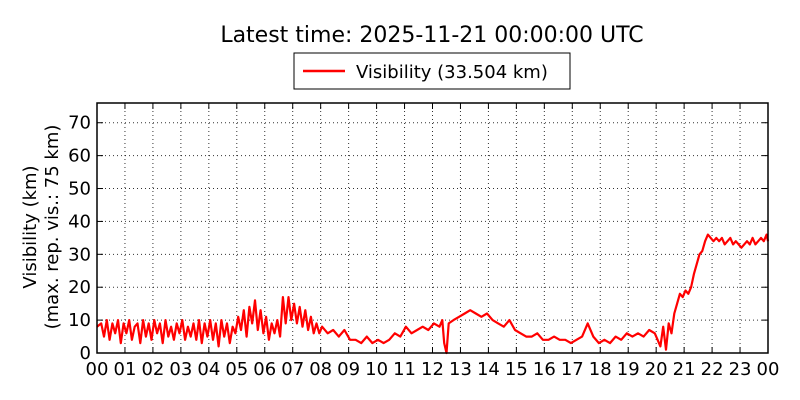 This screenshot has width=800, height=400. I want to click on x-tick-label-12: 12, so click(432, 369).